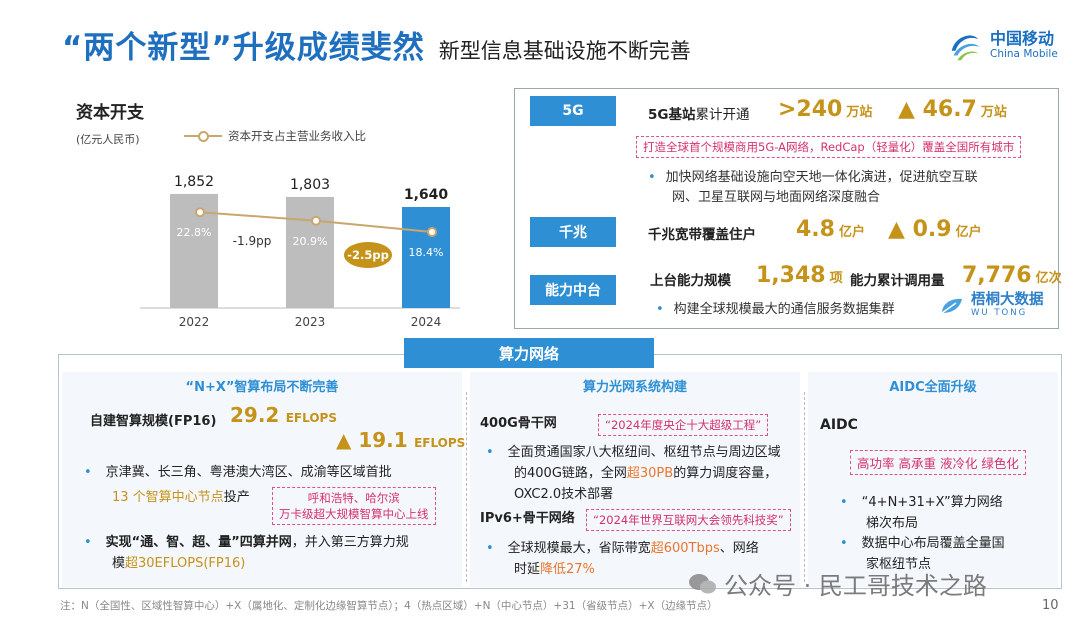 The image size is (1080, 629). What do you see at coordinates (401, 440) in the screenshot?
I see `col1-scale-increase: ▲ 19.1 EFLOPS` at bounding box center [401, 440].